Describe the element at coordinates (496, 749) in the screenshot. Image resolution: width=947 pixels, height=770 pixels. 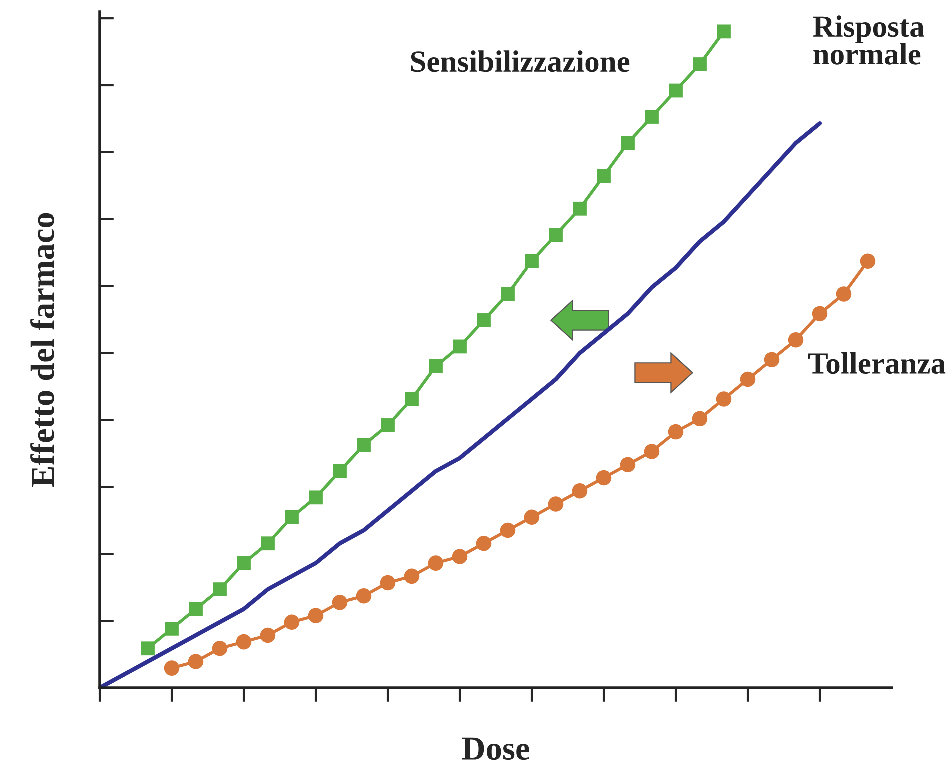
I see `x-axis-title: Dose` at that location.